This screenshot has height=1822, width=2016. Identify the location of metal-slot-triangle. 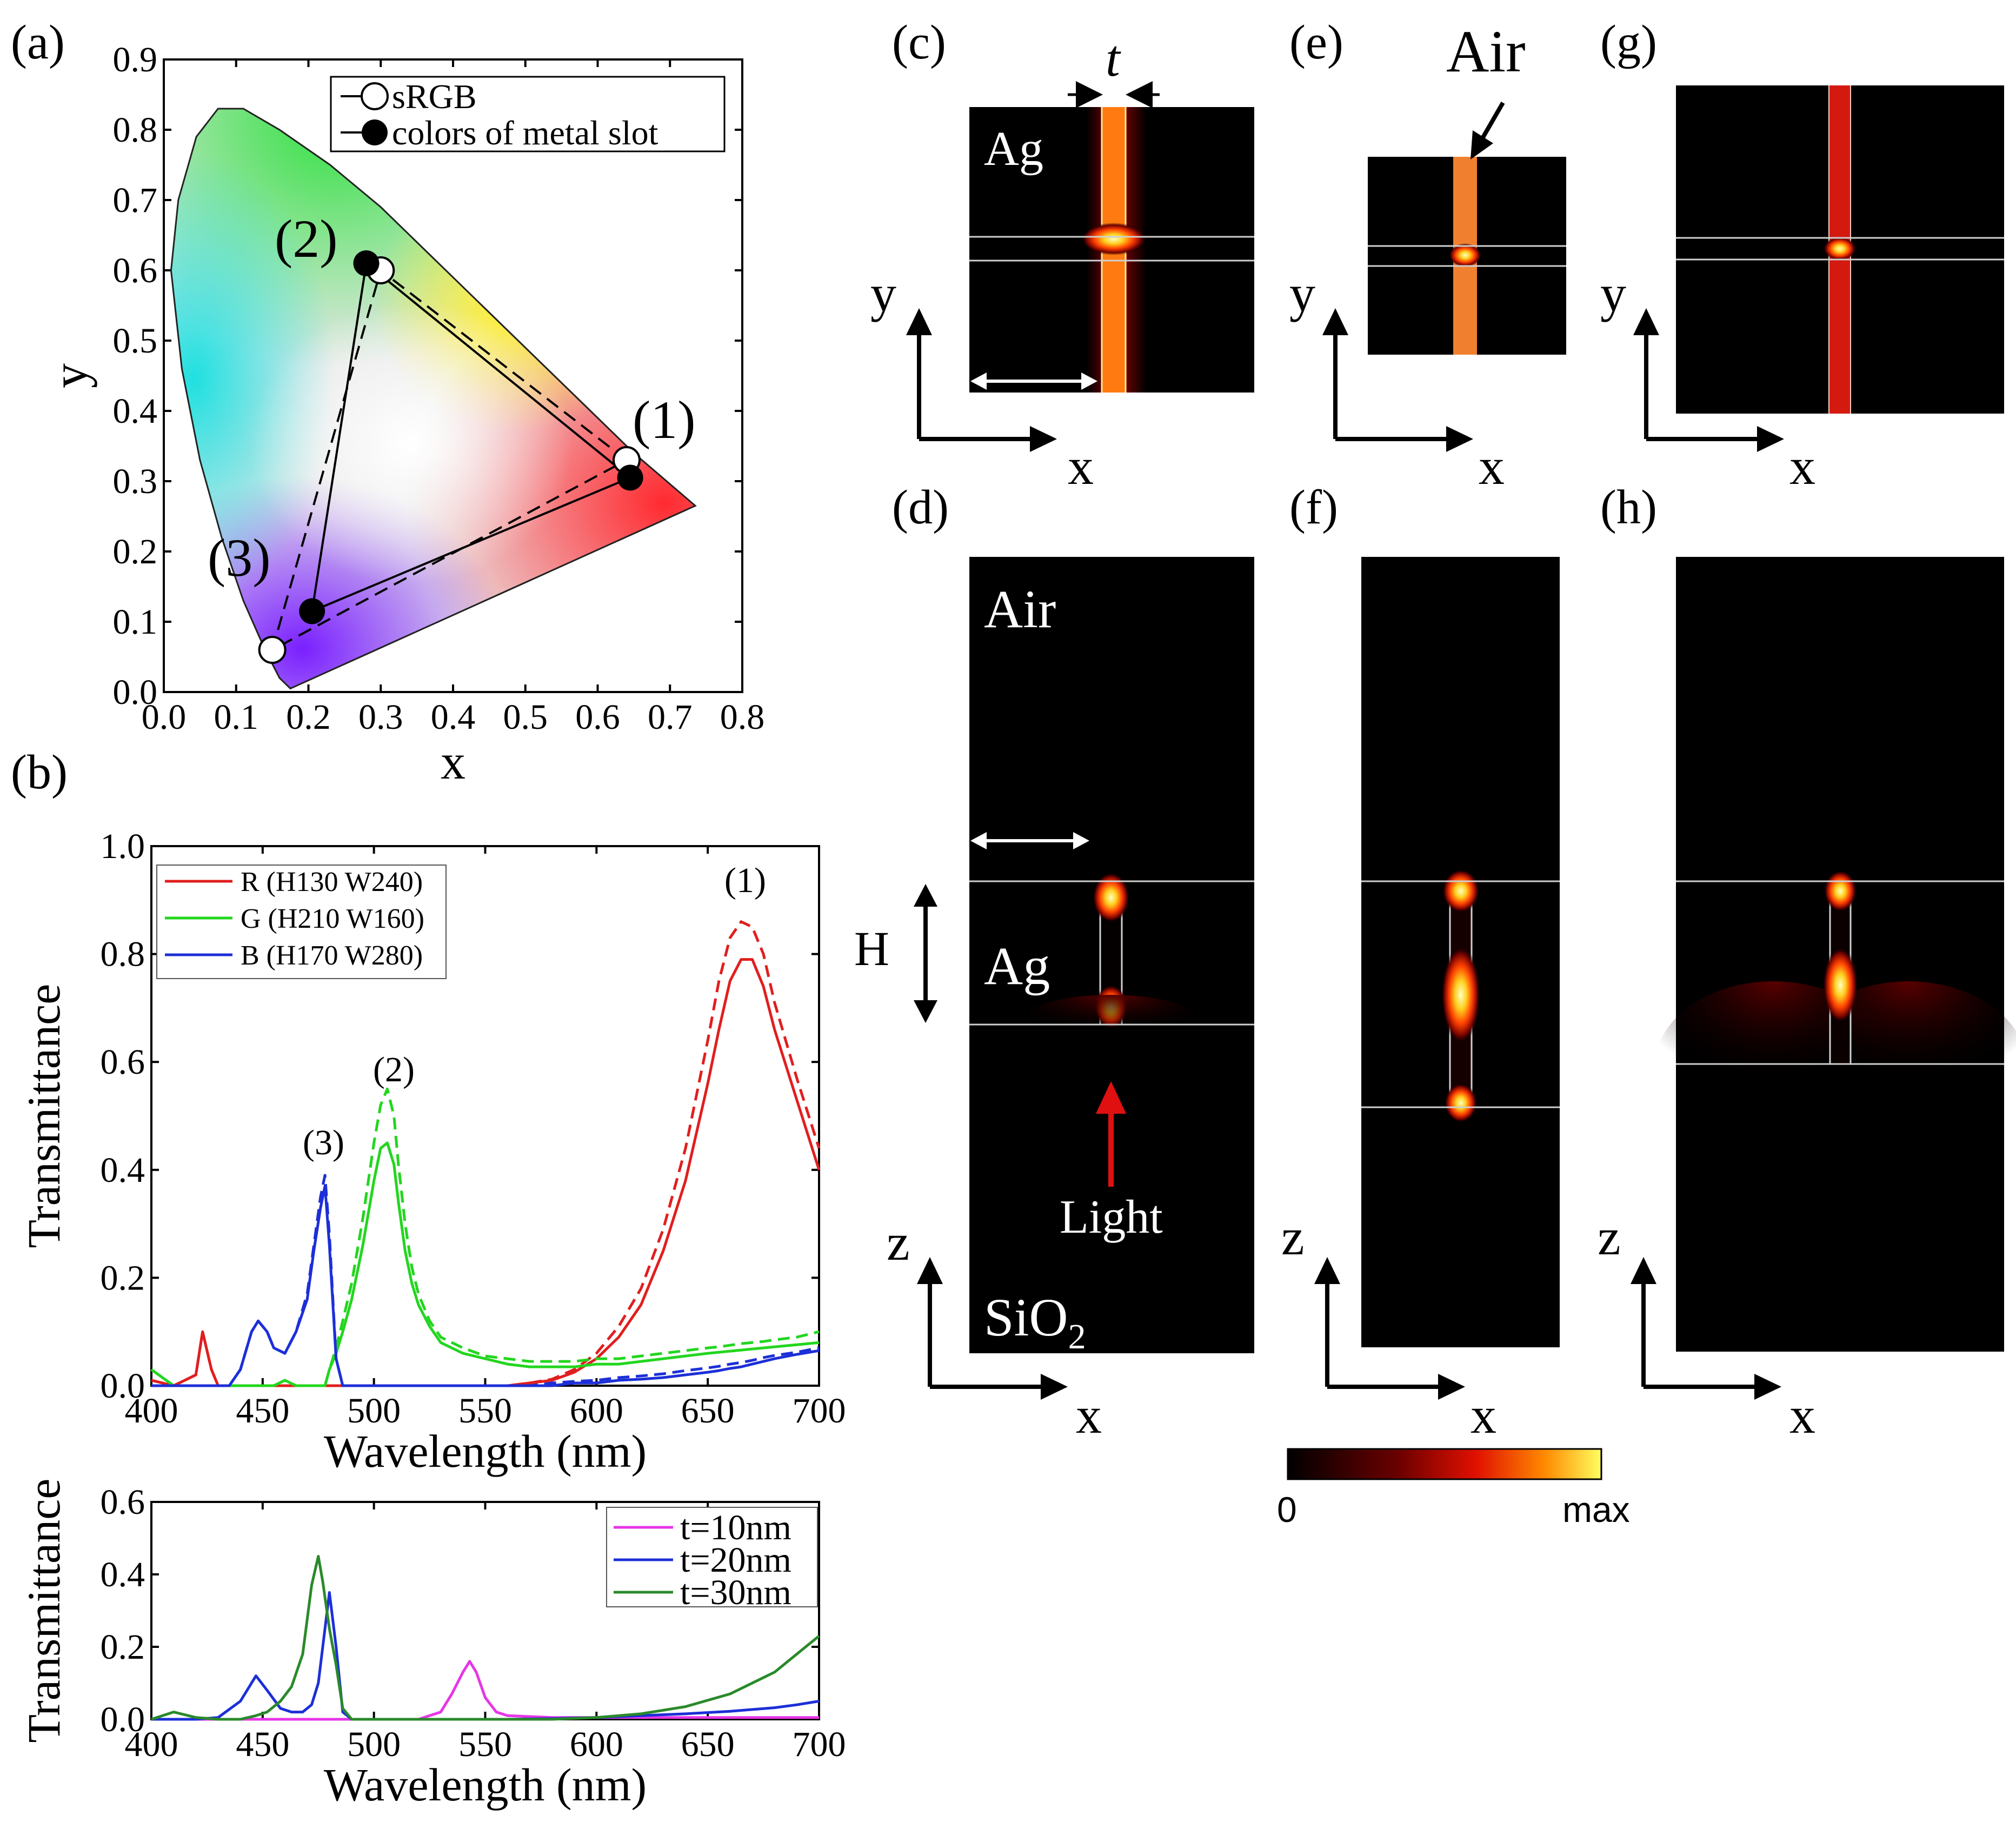
(471, 437).